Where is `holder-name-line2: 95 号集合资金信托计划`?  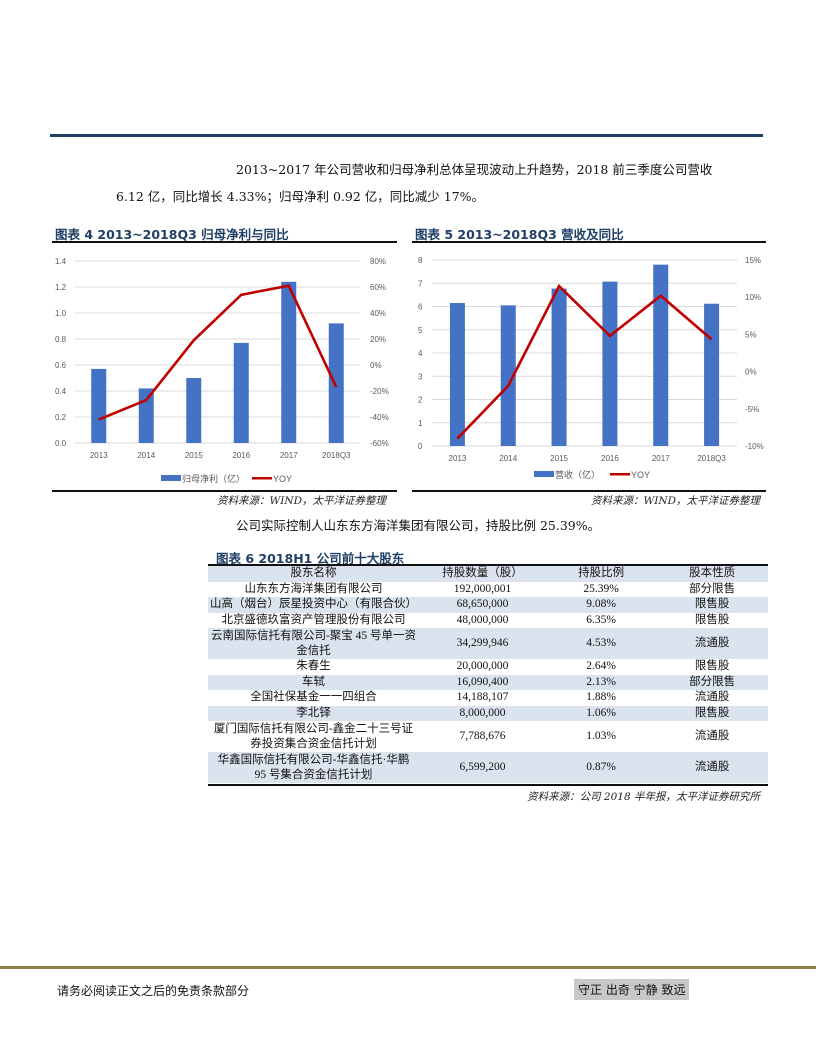 holder-name-line2: 95 号集合资金信托计划 is located at coordinates (313, 774).